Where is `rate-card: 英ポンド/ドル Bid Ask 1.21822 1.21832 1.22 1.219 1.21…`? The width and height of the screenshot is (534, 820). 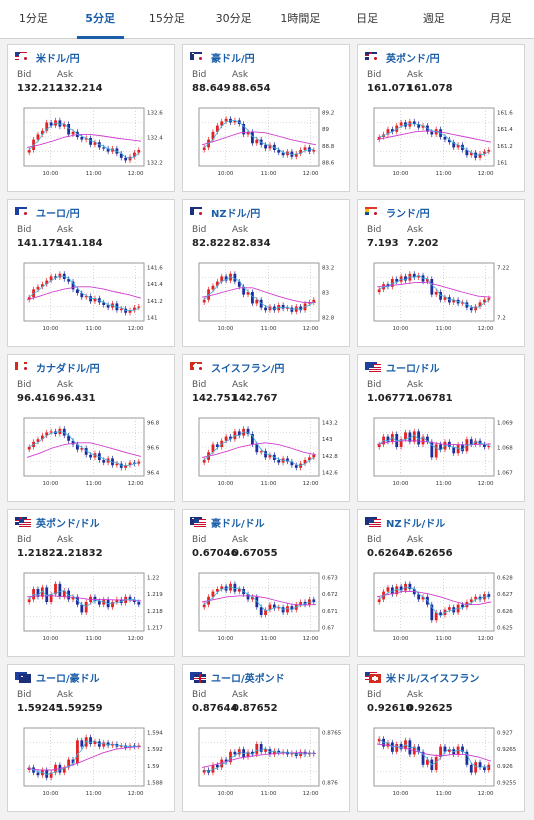
rate-card: 英ポンド/ドル Bid Ask 1.21822 1.21832 1.22 1.219 1.21… is located at coordinates (91, 583).